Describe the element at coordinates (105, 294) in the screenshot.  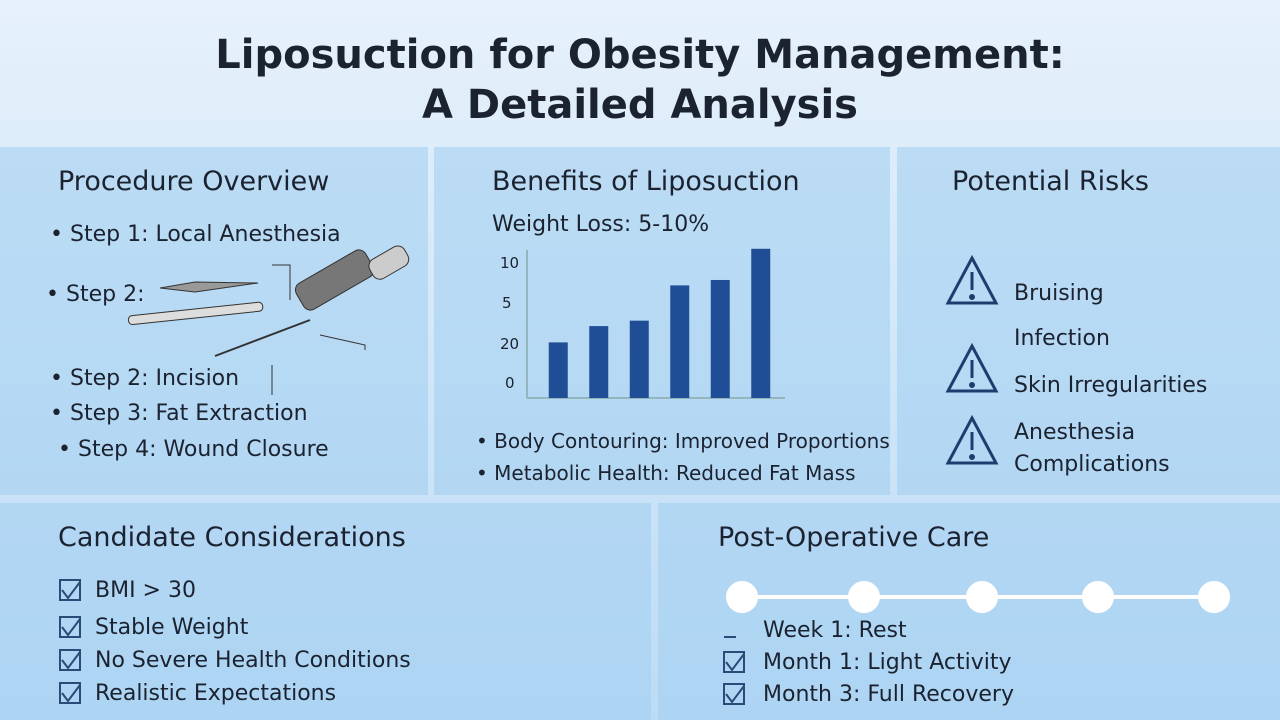
I see `step-text: Step 2:` at that location.